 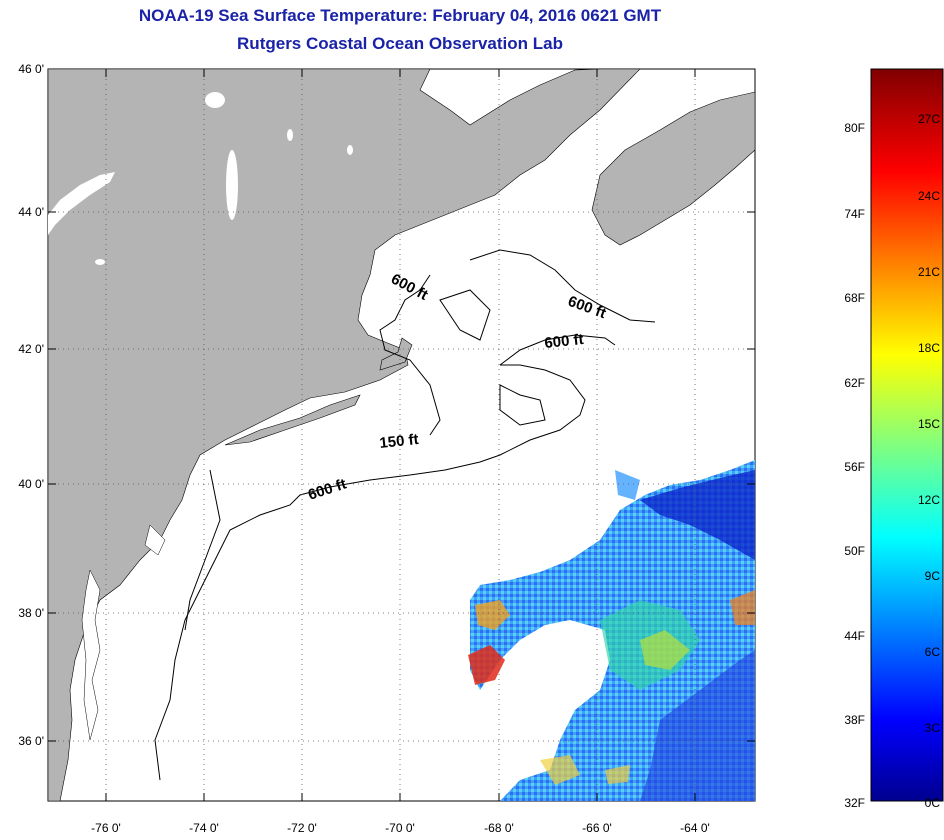 What do you see at coordinates (31, 741) in the screenshot?
I see `lat-tick-label: 36 0'` at bounding box center [31, 741].